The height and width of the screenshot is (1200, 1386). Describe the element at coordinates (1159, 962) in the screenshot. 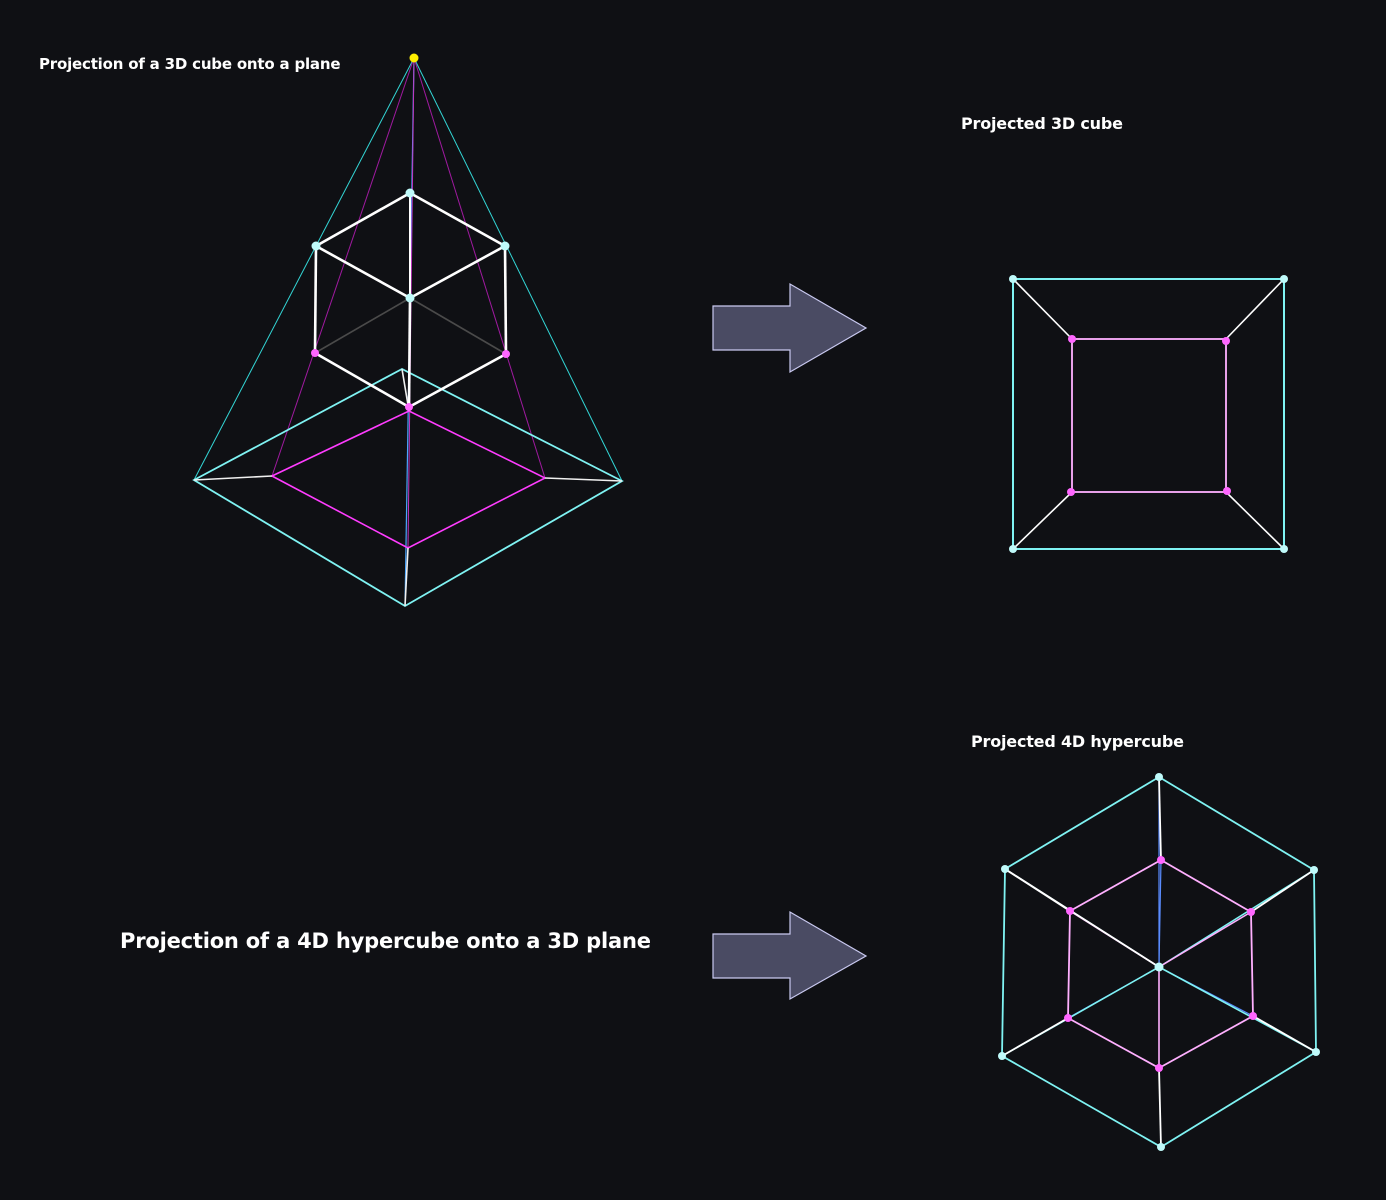

I see `projected-hypercube-diagram` at that location.